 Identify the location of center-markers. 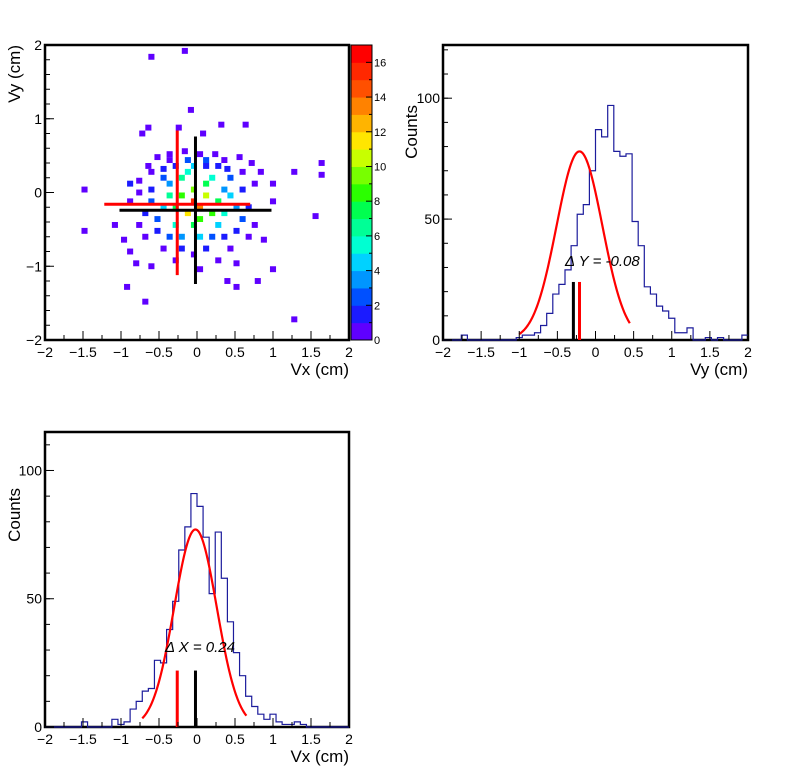
(186, 698).